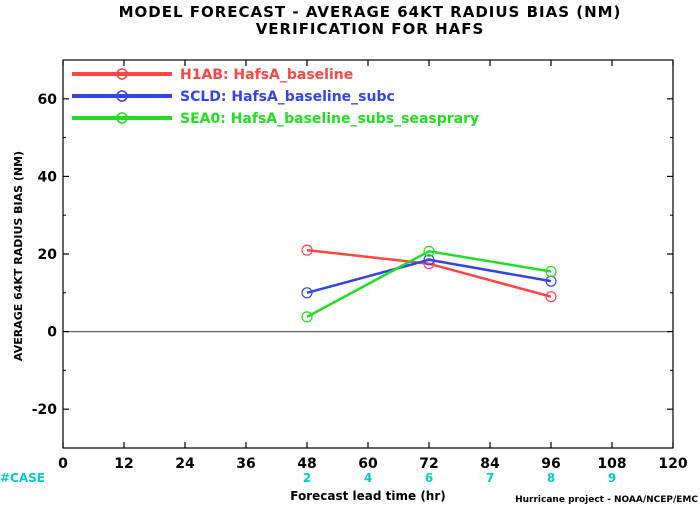 Image resolution: width=700 pixels, height=506 pixels. I want to click on x-tick-label: 36, so click(245, 464).